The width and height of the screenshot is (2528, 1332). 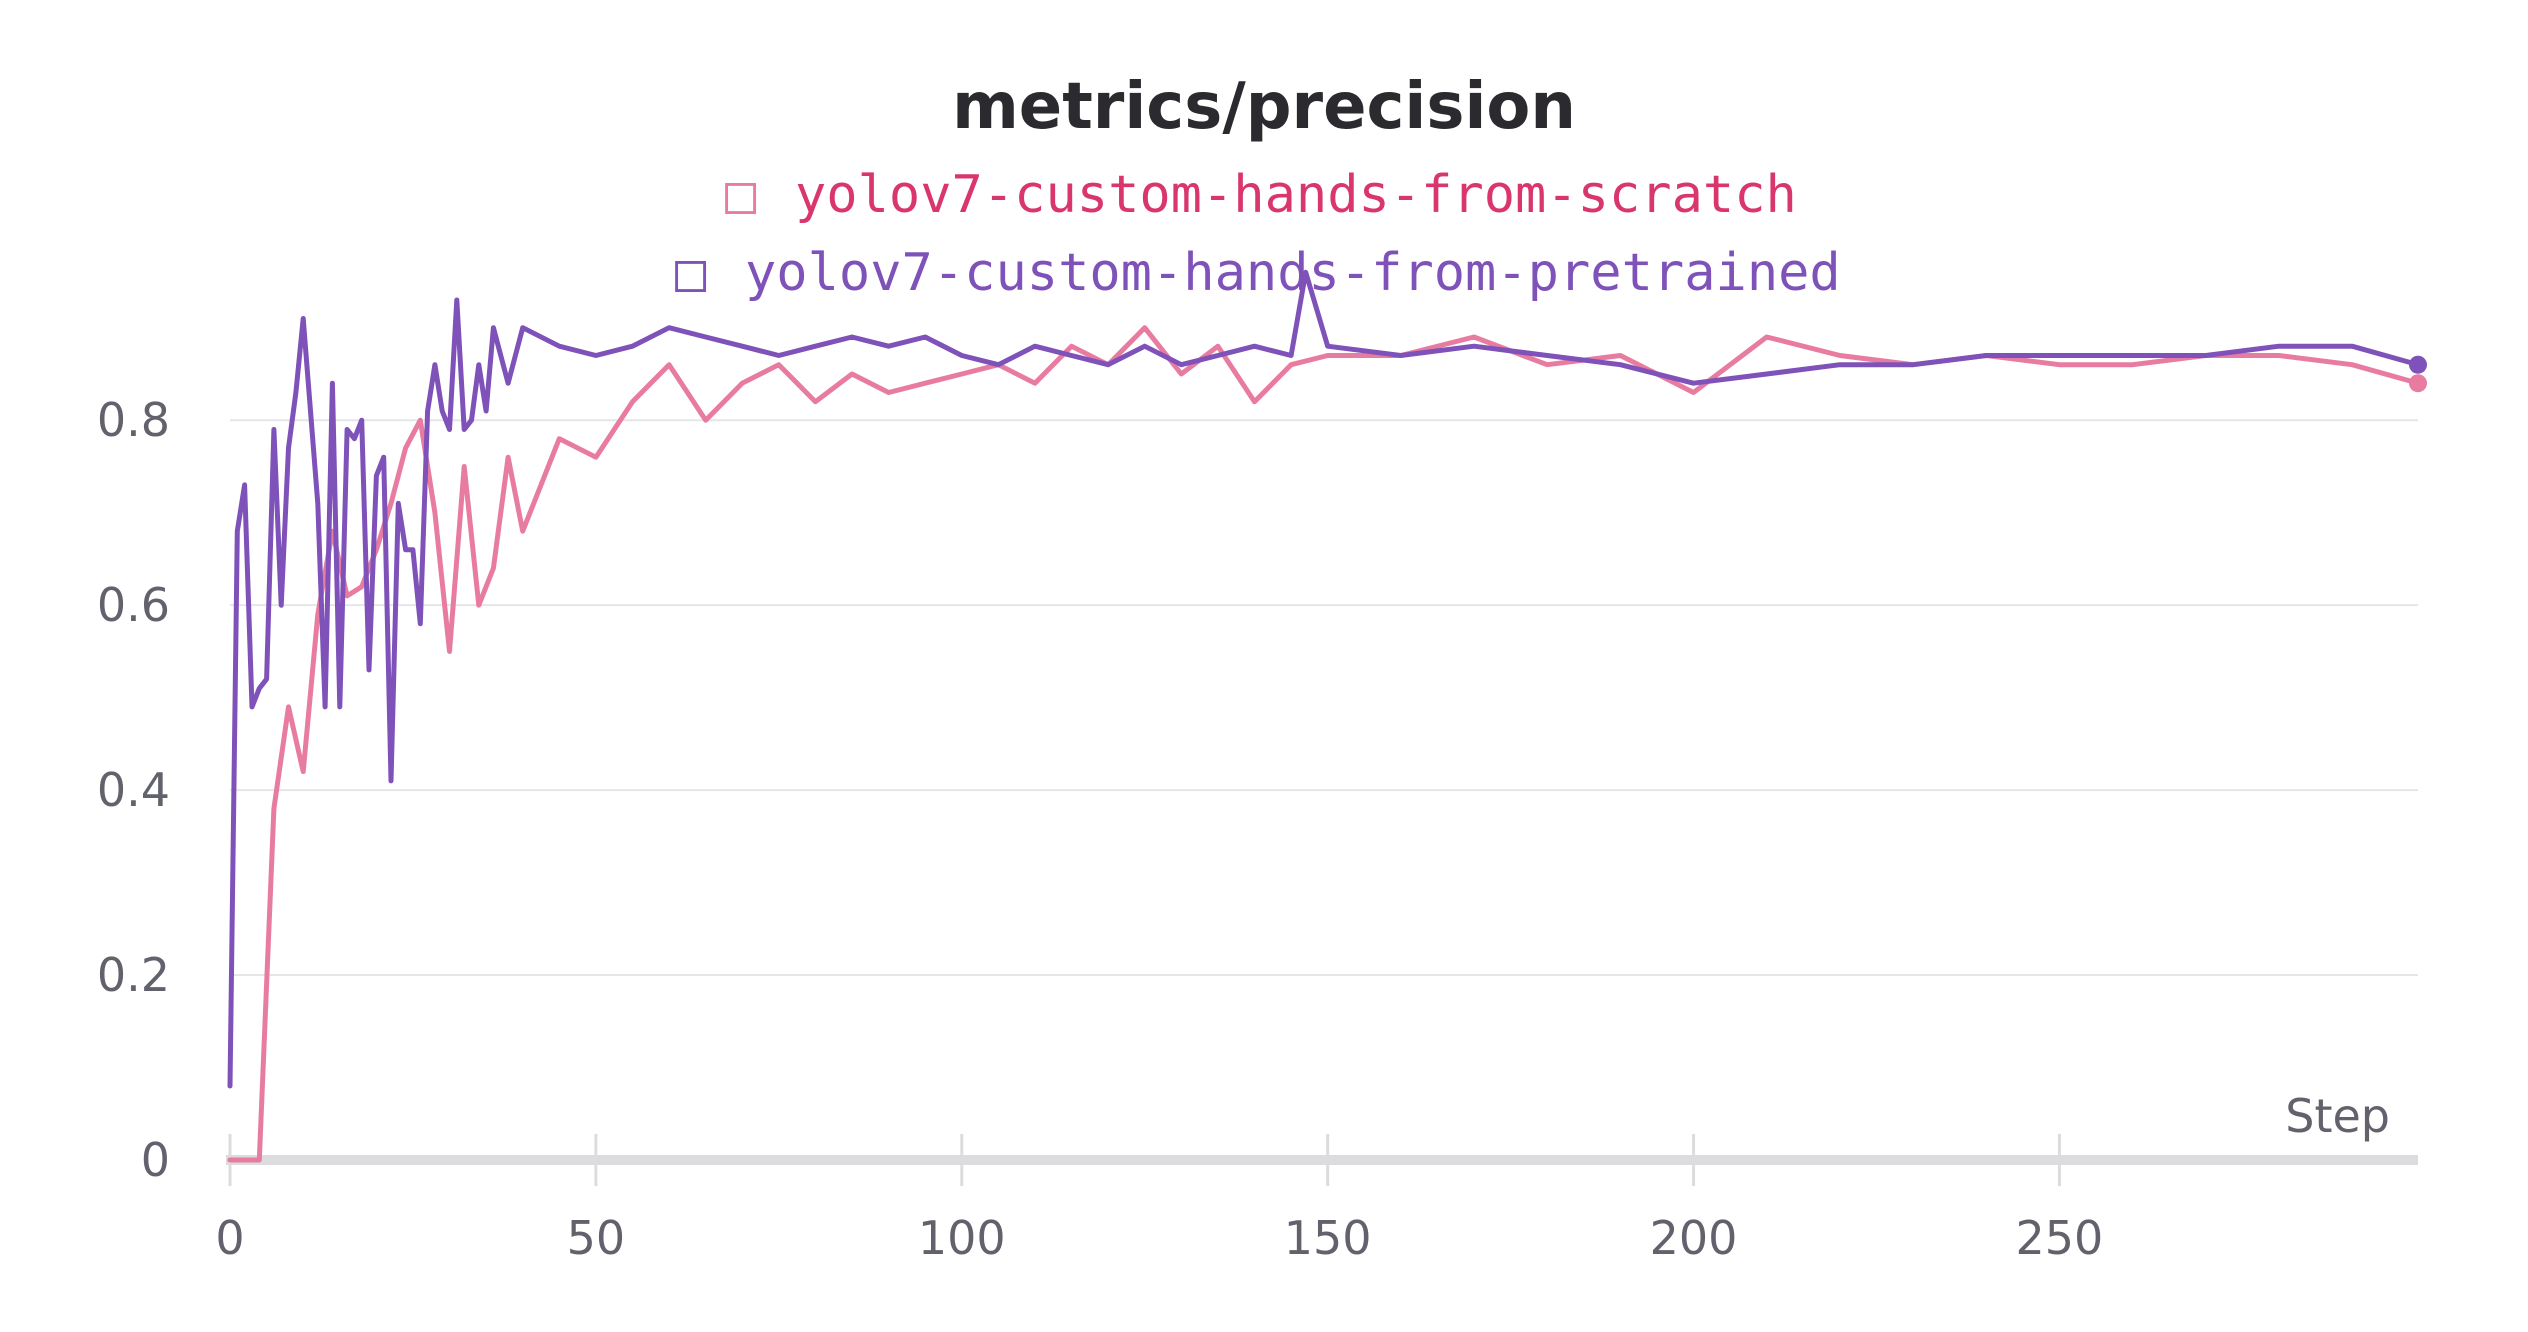 What do you see at coordinates (229, 1238) in the screenshot?
I see `x-tick-label: 0` at bounding box center [229, 1238].